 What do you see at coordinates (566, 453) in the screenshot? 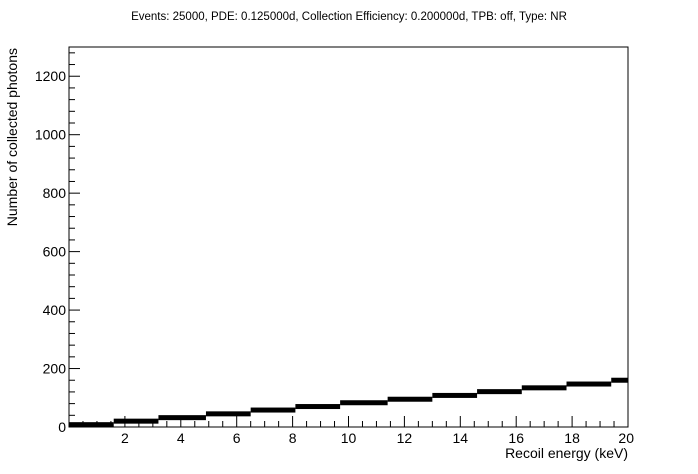
I see `x-axis-label: Recoil energy (keV)` at bounding box center [566, 453].